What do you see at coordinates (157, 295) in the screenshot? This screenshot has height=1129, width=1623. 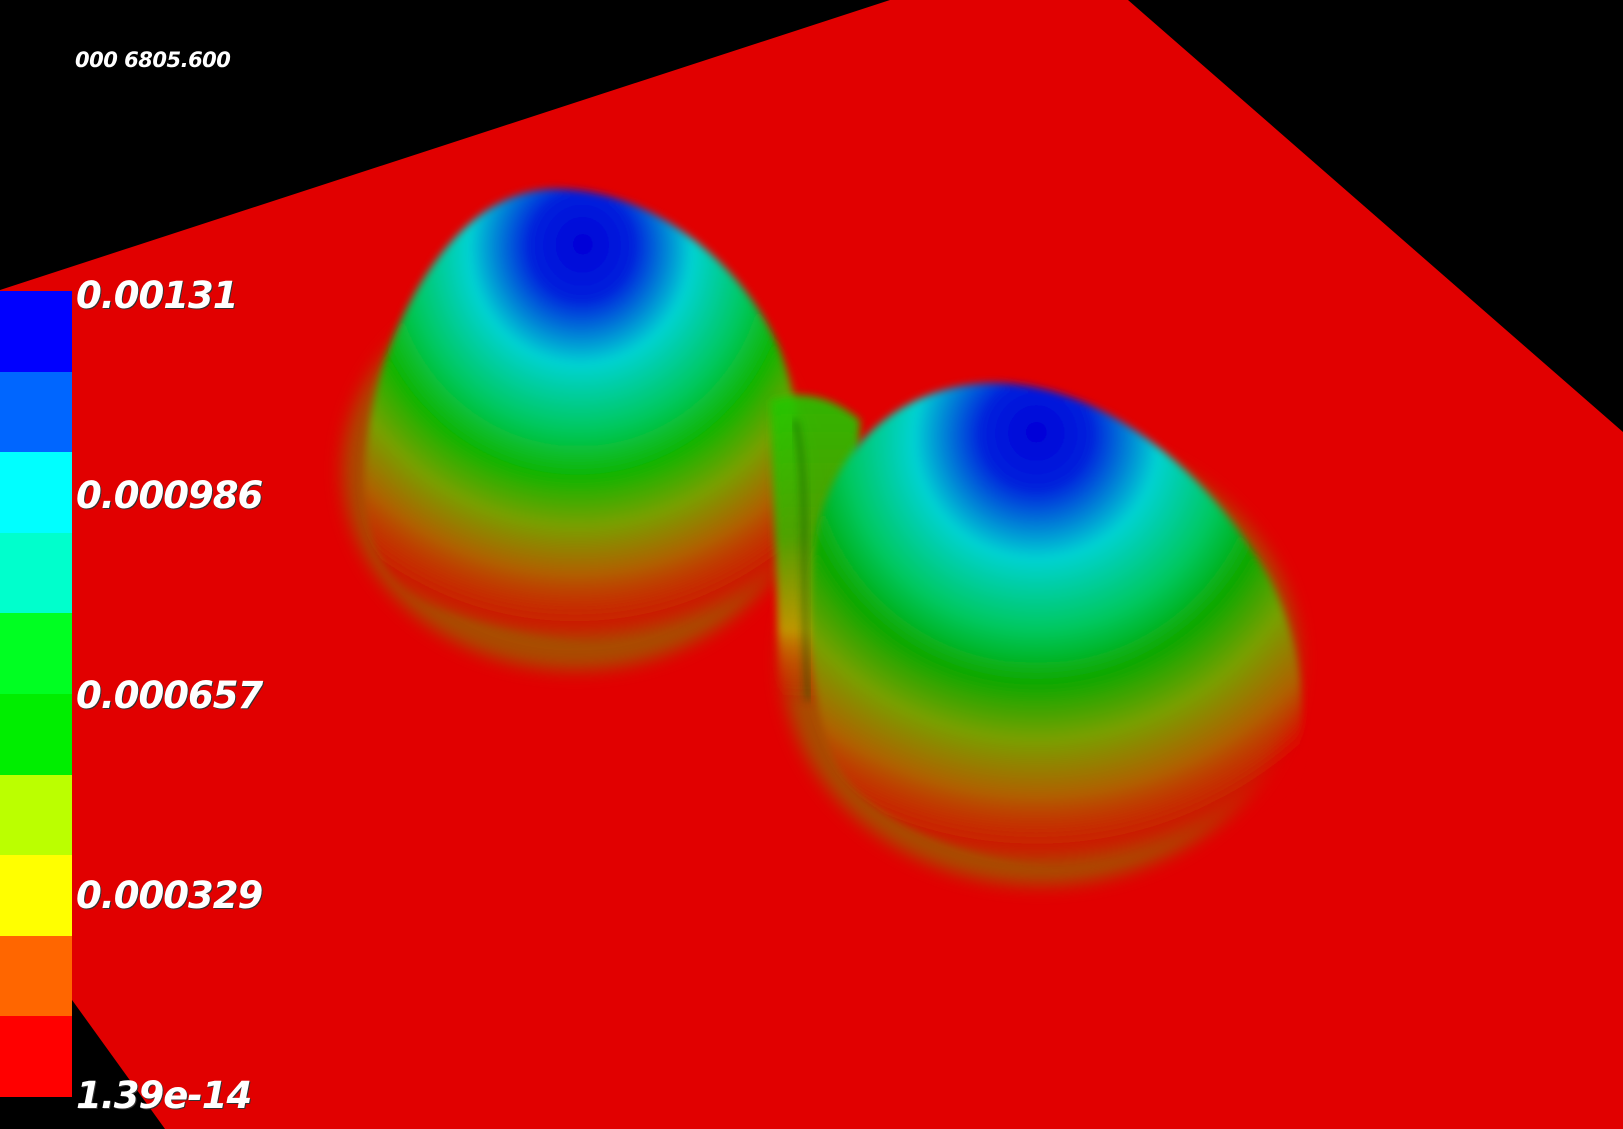 I see `colorbar-tick-max: 0.00131` at bounding box center [157, 295].